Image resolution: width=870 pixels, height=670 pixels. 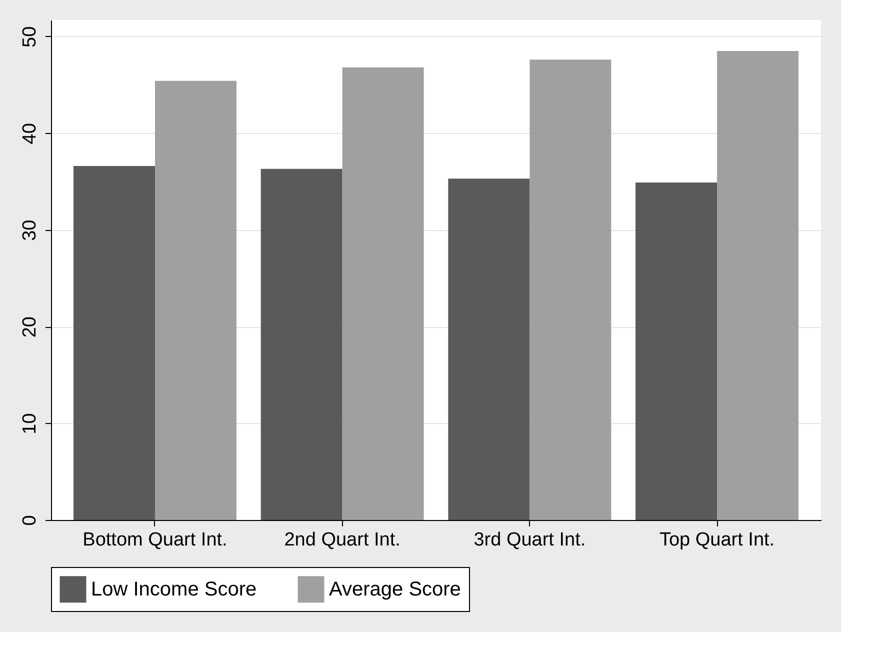 I want to click on x-tick-label: Top Quart Int., so click(x=717, y=540).